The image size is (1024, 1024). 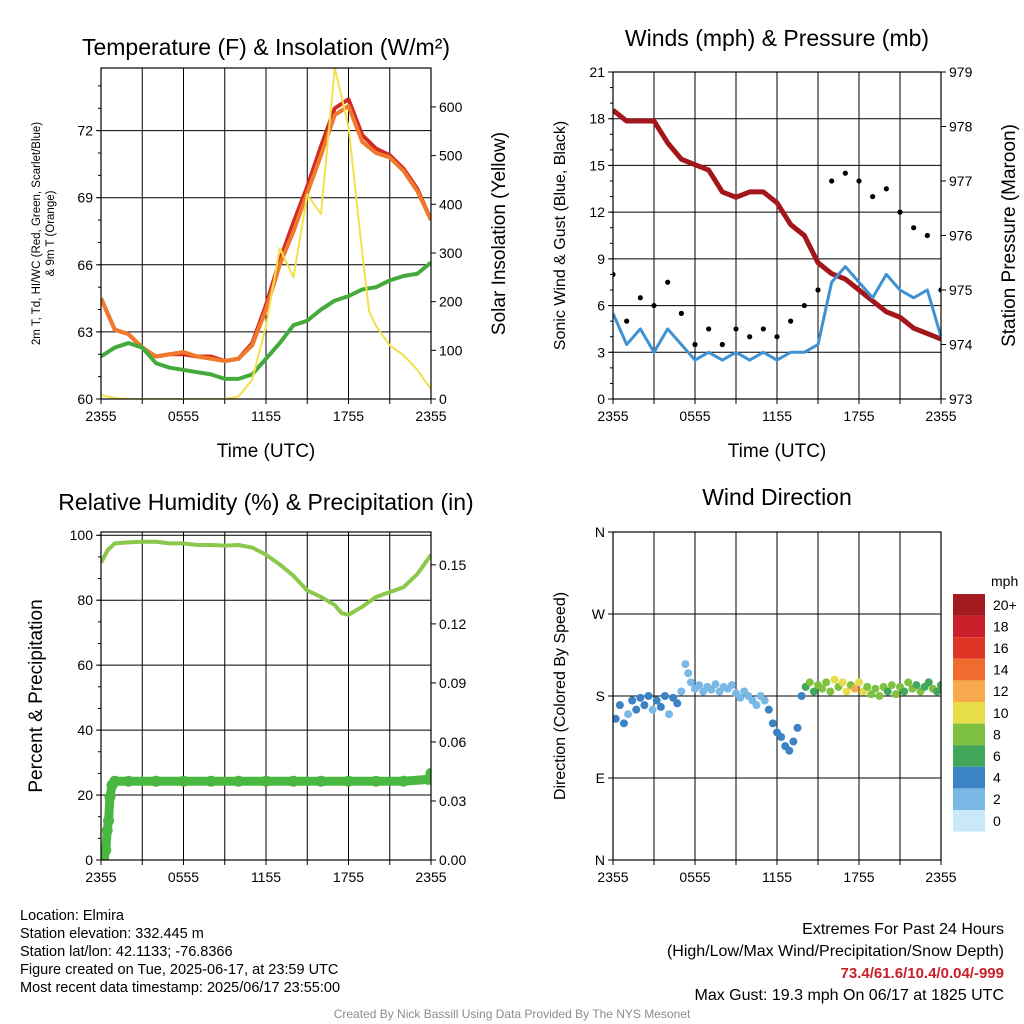 What do you see at coordinates (997, 756) in the screenshot?
I see `legend-label: 6` at bounding box center [997, 756].